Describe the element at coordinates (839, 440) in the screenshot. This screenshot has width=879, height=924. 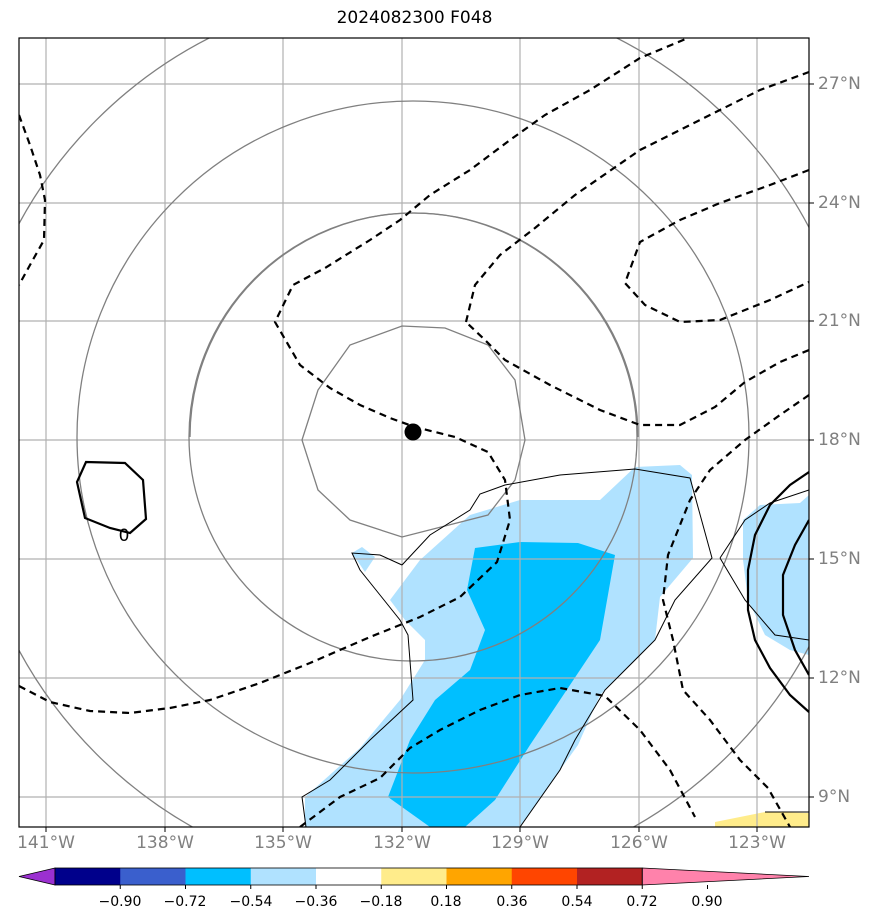
I see `lat-label: 18°N` at that location.